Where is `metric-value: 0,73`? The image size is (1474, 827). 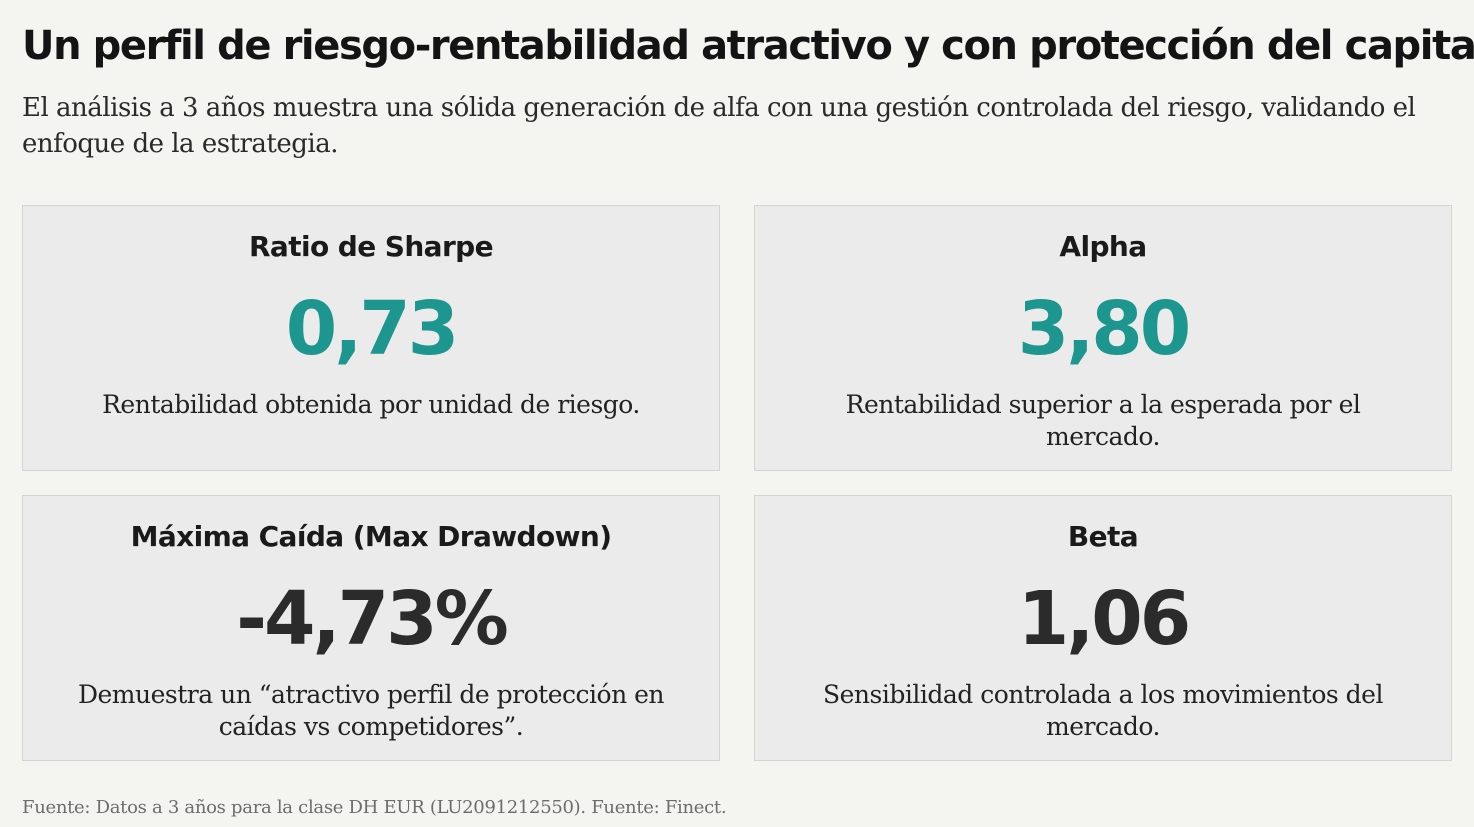 metric-value: 0,73 is located at coordinates (372, 329).